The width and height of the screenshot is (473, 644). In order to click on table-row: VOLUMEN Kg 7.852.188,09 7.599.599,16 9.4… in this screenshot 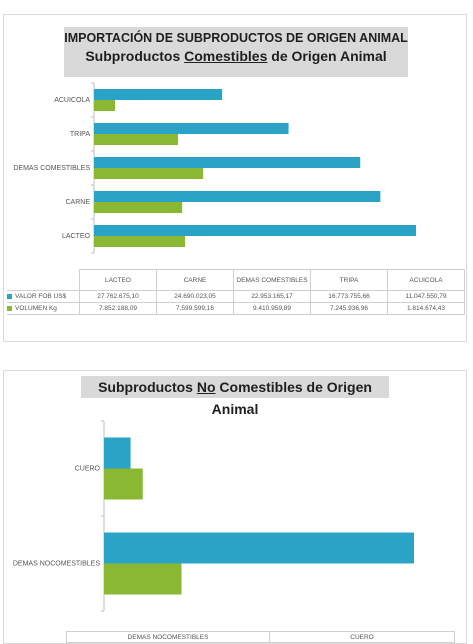, I will do `click(236, 308)`.